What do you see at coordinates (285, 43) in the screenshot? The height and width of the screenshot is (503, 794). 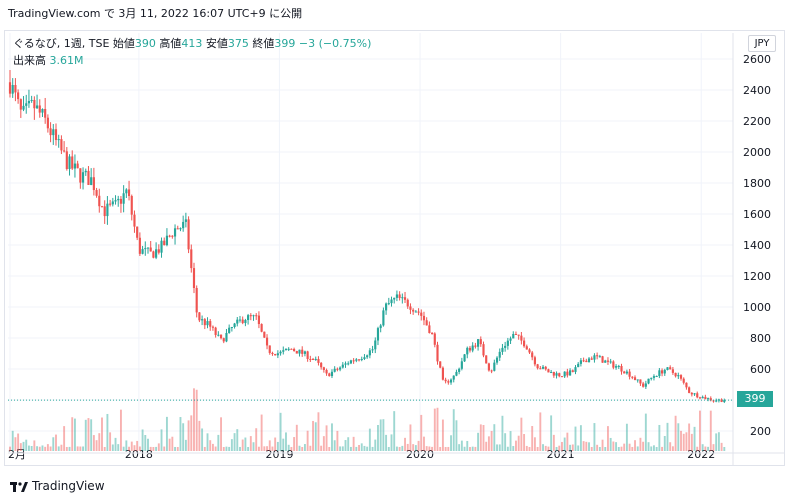 I see `close-value: 399` at bounding box center [285, 43].